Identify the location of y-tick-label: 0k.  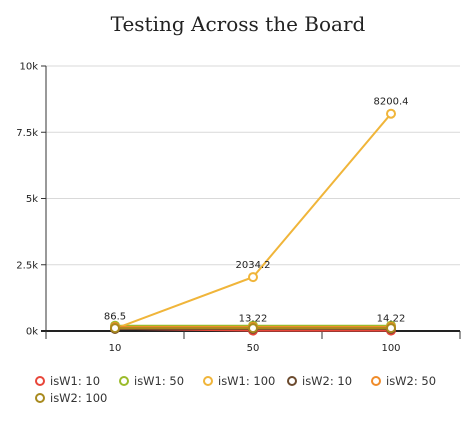
(32, 332).